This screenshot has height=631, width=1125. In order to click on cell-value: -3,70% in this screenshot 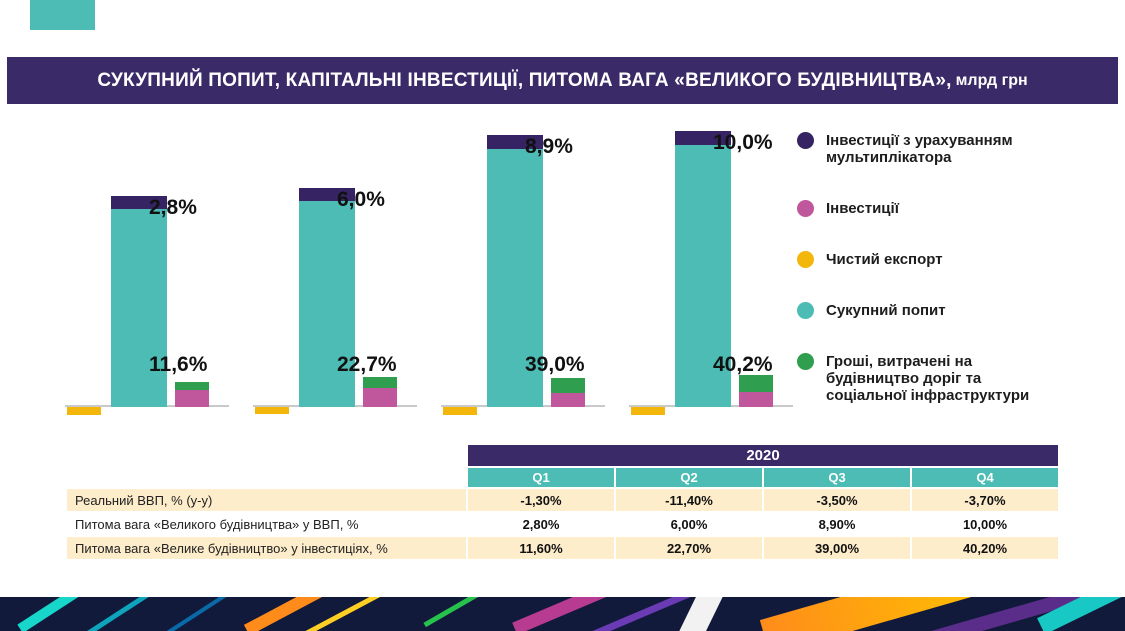, I will do `click(985, 500)`.